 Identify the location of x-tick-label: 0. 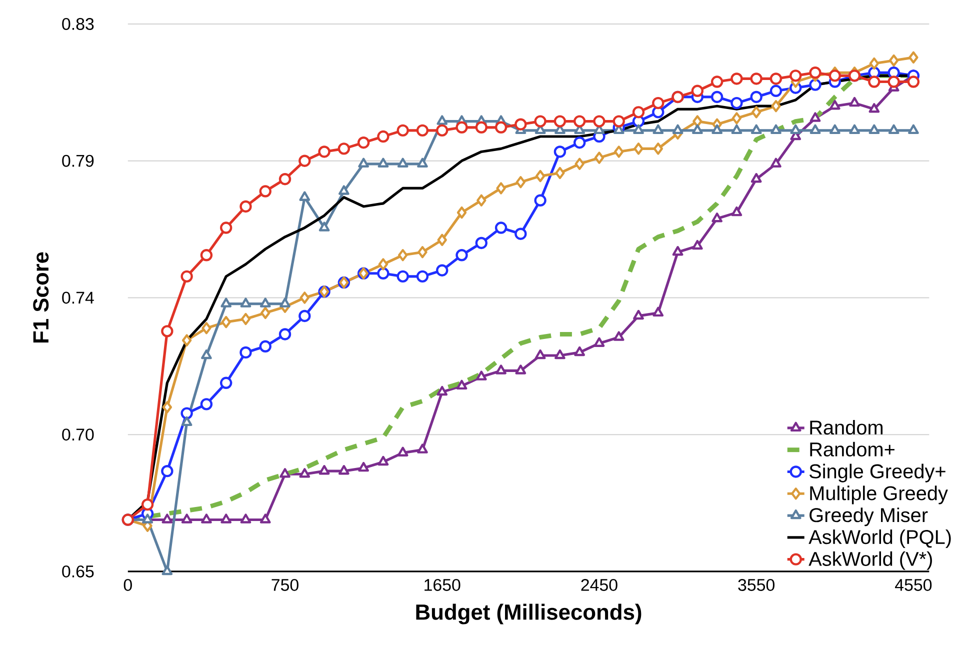
(128, 584).